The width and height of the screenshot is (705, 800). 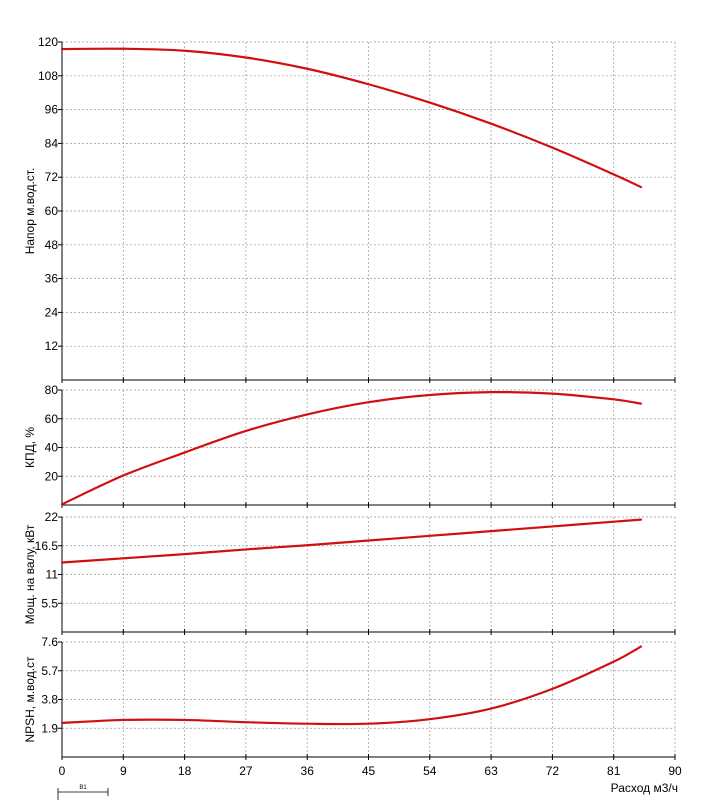 I want to click on x-axis-title: Расход м3/ч, so click(x=644, y=788).